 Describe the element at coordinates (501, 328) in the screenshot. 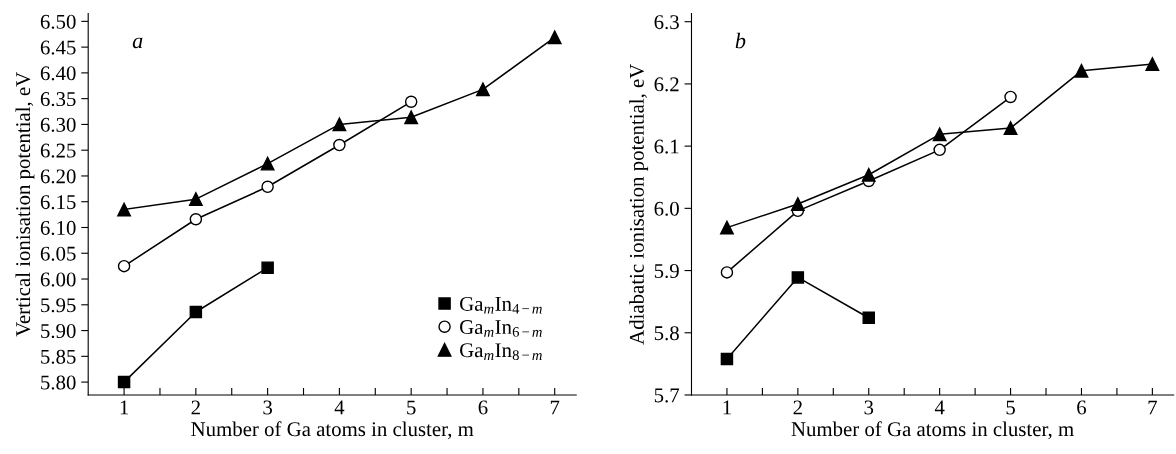

I see `legend-label: Ga$_{m}$In$_{6−m}$` at that location.